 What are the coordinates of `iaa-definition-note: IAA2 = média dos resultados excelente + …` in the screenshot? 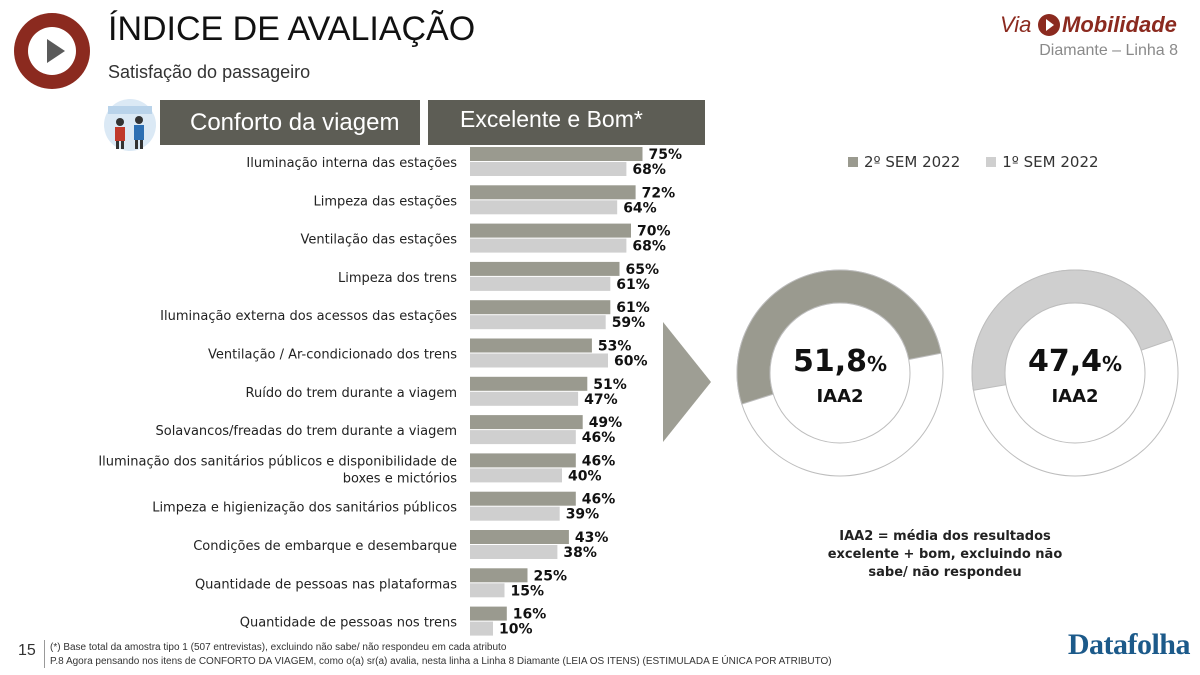 It's located at (945, 554).